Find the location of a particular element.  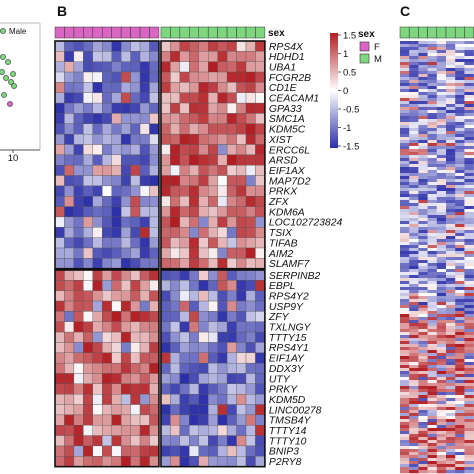

panel-a-point is located at coordinates (13, 74).